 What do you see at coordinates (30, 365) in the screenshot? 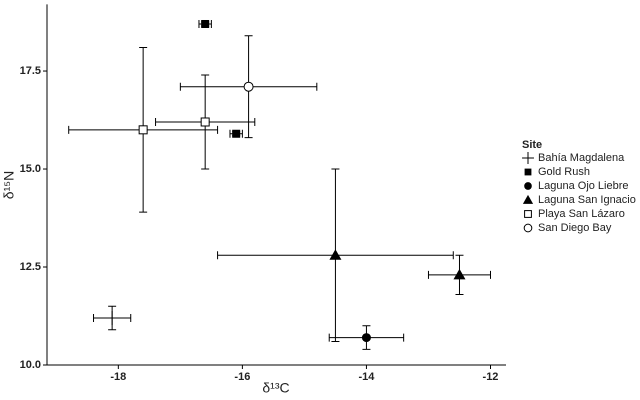
I see `y-tick-label: 10.0` at bounding box center [30, 365].